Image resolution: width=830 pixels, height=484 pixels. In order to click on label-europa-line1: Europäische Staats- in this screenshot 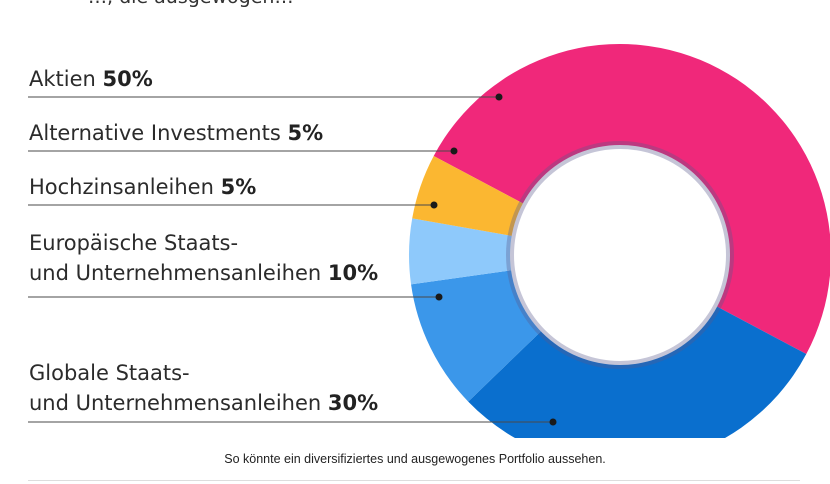, I will do `click(134, 243)`.